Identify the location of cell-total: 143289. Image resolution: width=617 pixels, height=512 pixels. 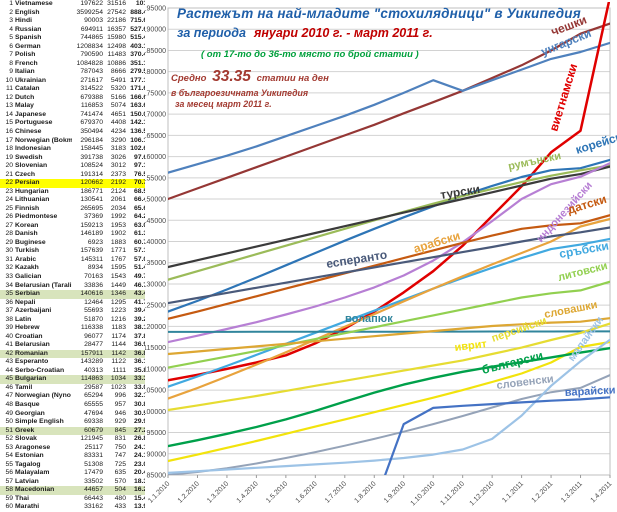
(91, 362).